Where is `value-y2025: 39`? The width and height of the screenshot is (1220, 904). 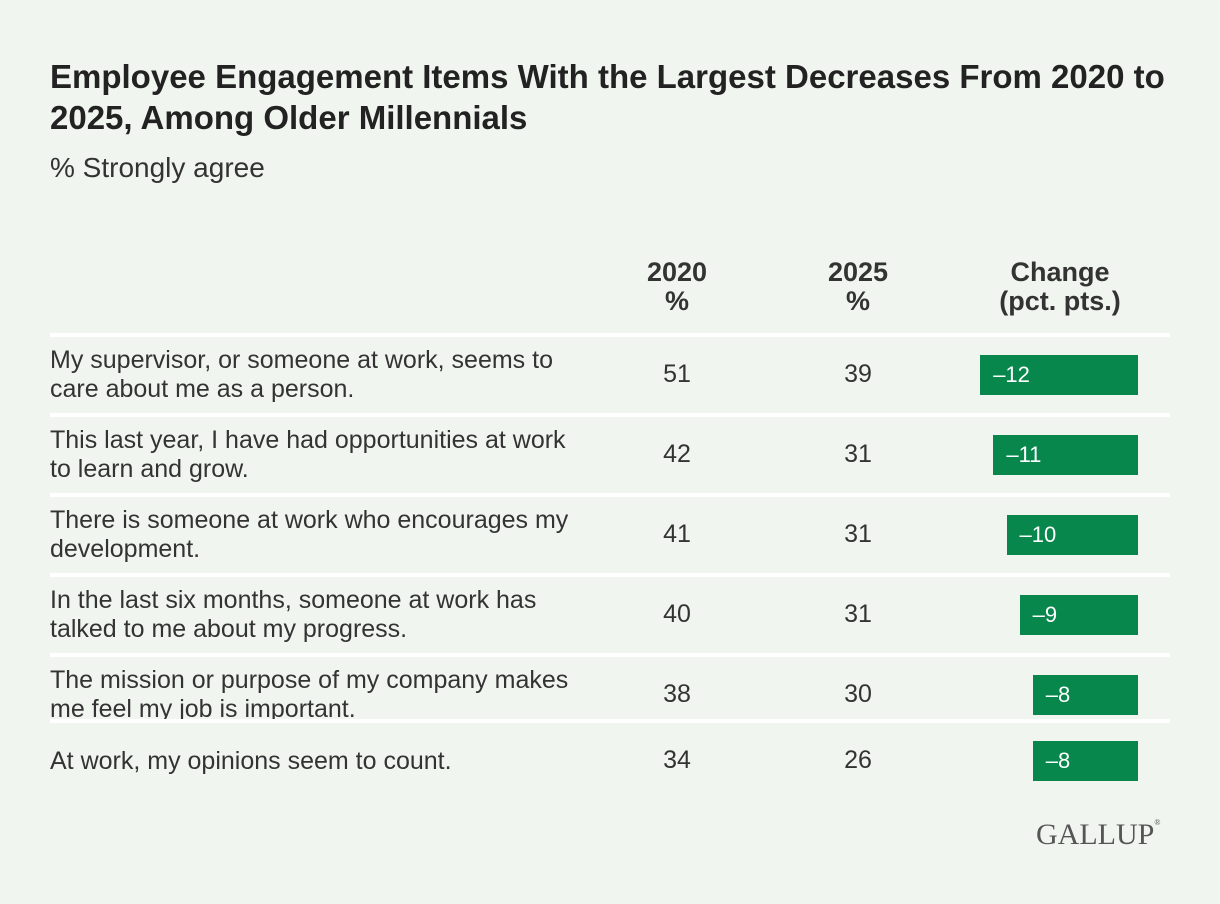 value-y2025: 39 is located at coordinates (858, 374).